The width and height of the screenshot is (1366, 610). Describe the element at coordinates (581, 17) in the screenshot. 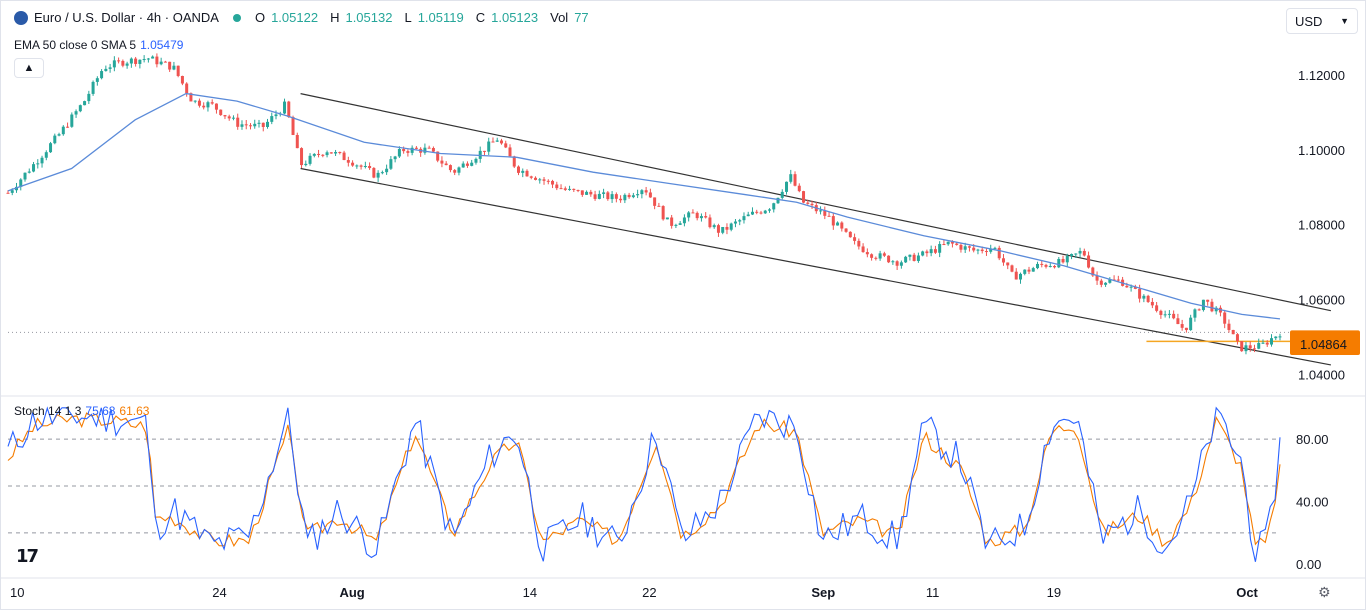

I see `volume-value: 77` at that location.